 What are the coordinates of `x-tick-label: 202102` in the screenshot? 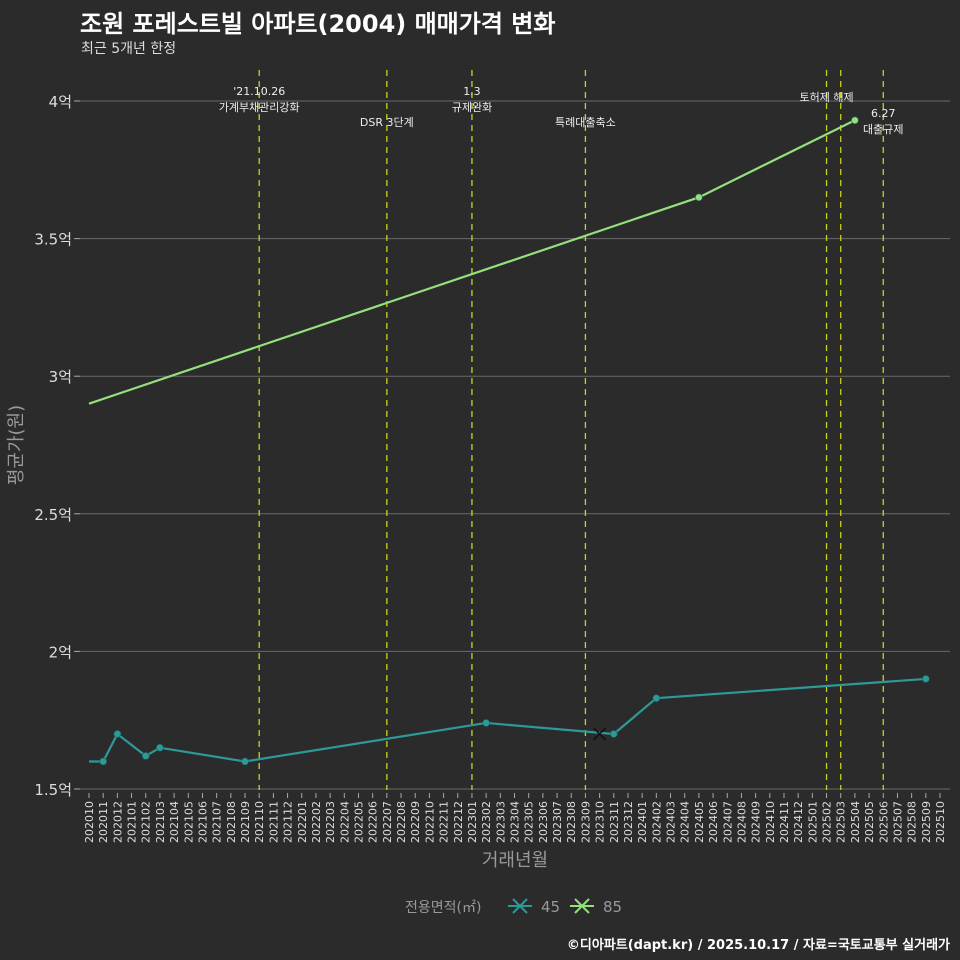 It's located at (146, 822).